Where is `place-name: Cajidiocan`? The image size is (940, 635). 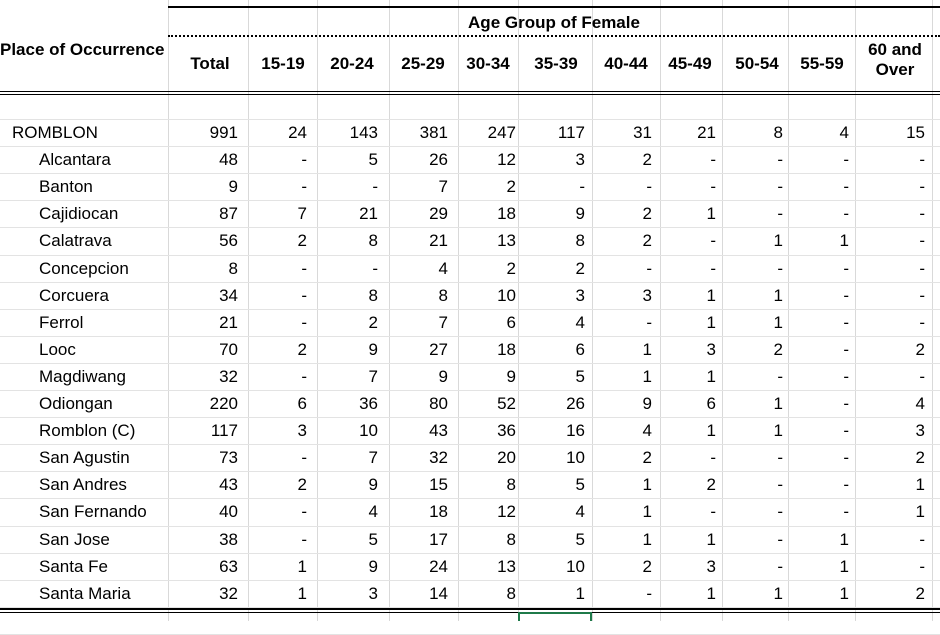
place-name: Cajidiocan is located at coordinates (79, 214).